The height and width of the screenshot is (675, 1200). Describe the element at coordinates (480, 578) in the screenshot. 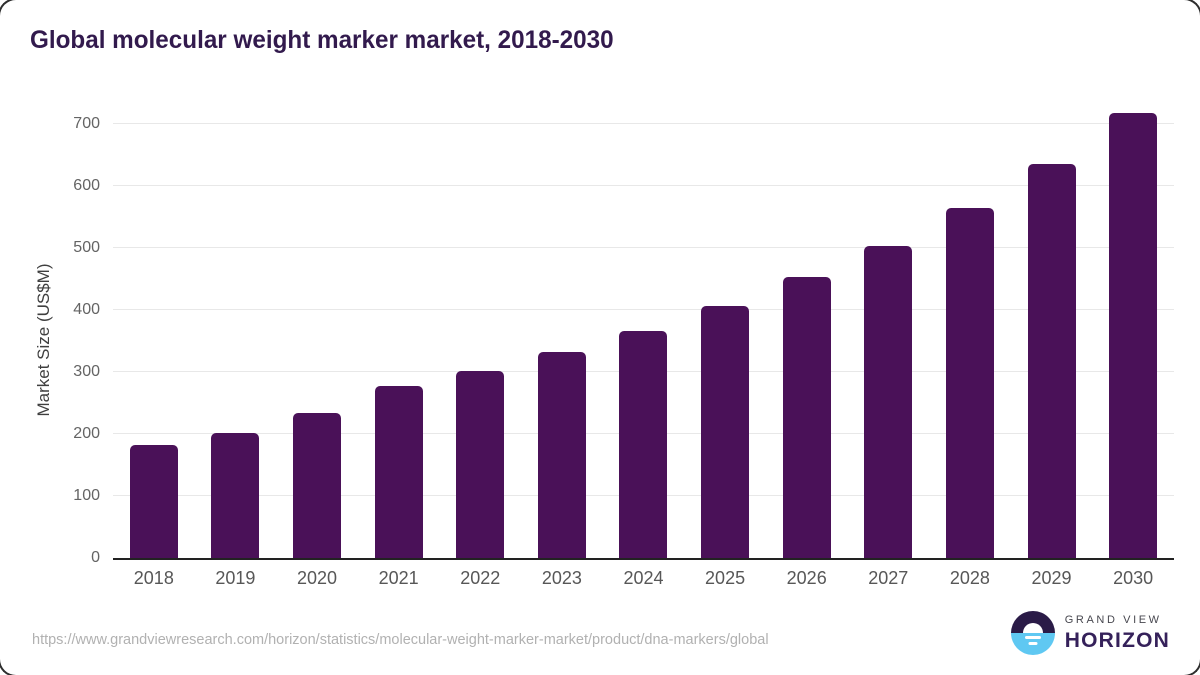

I see `x-tick-label-2022: 2022` at that location.